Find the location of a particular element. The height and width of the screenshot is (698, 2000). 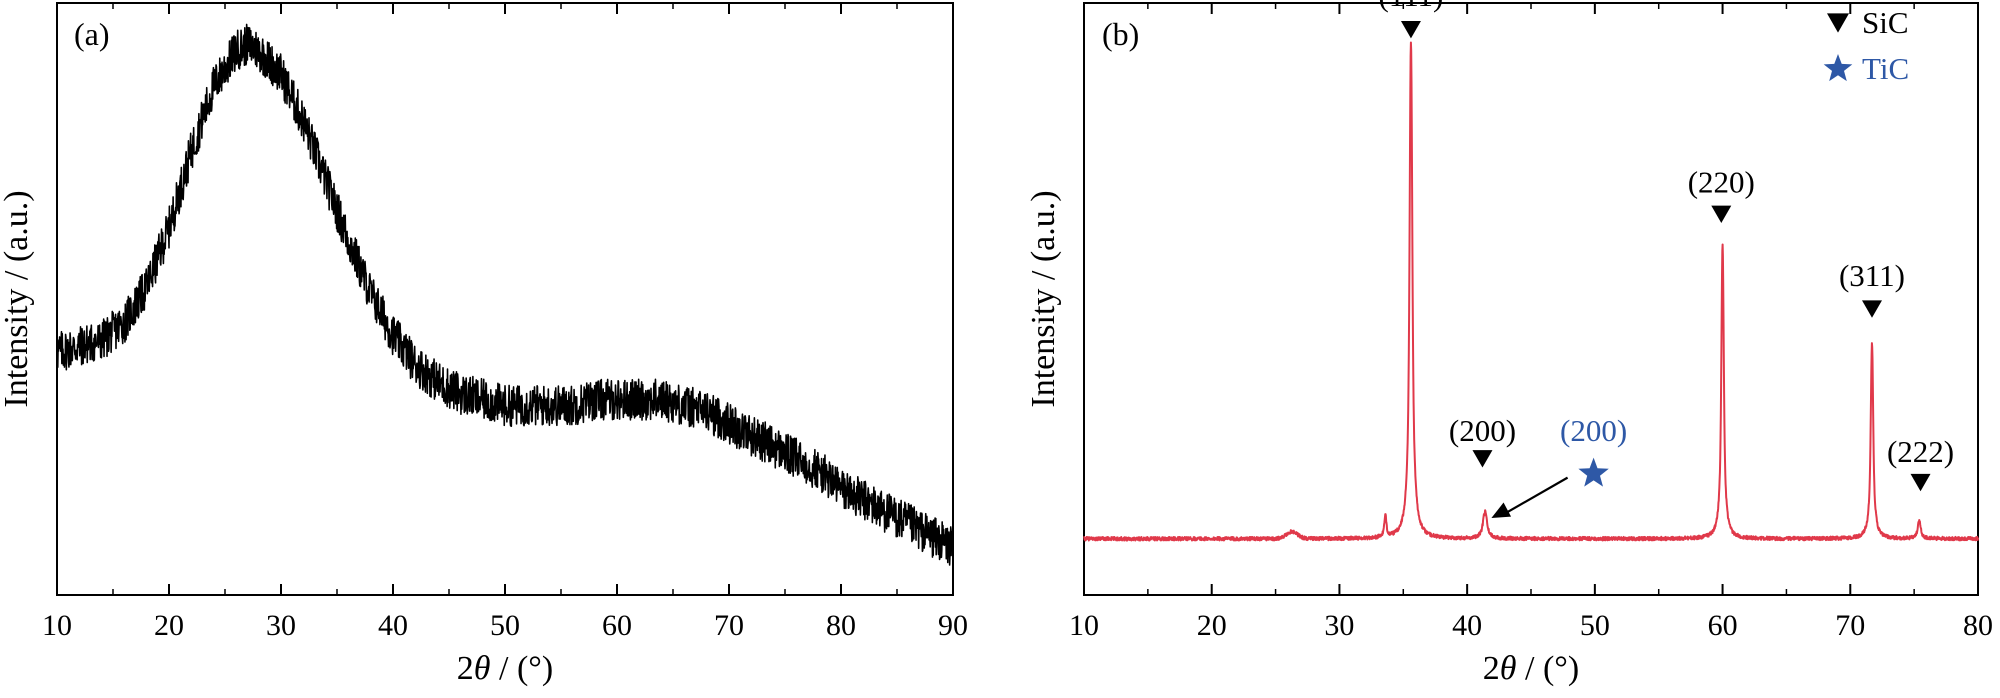

peak-label-sic: (311) is located at coordinates (1872, 275).